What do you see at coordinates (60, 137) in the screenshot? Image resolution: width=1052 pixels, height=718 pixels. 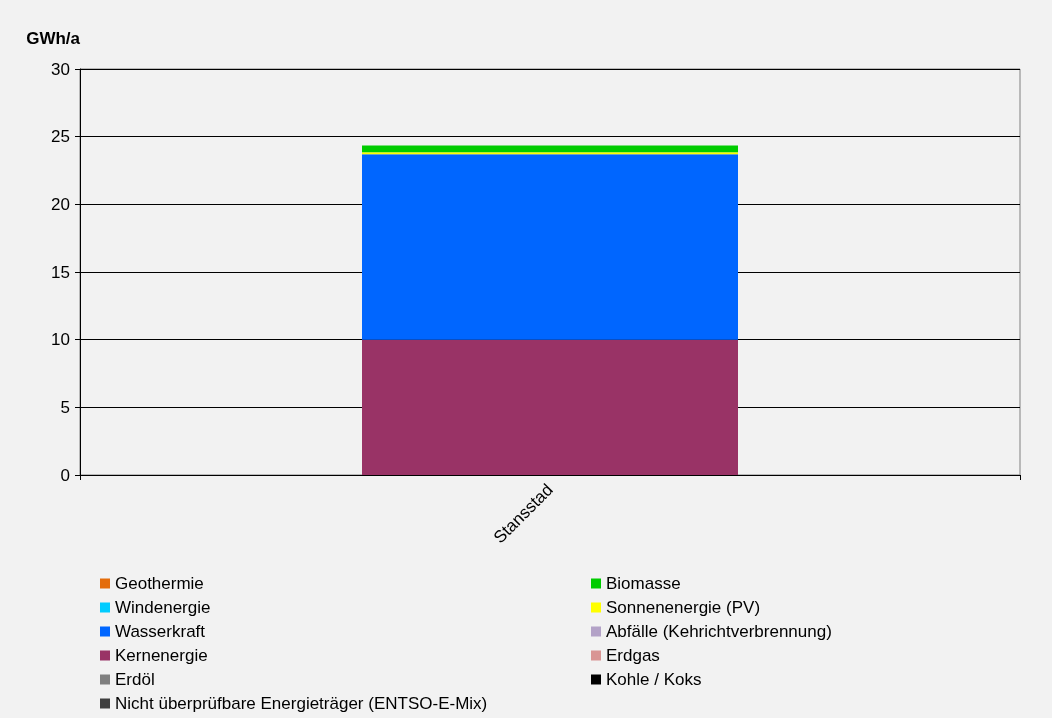 I see `y-tick-label: 25` at bounding box center [60, 137].